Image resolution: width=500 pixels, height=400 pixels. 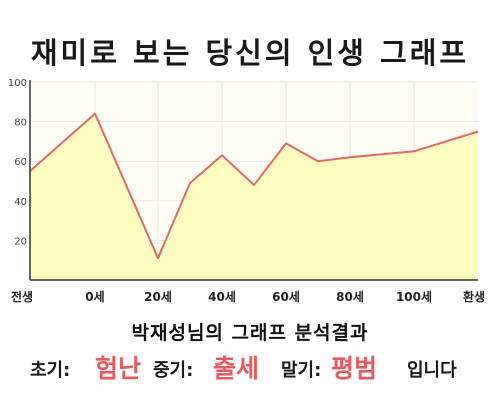 What do you see at coordinates (50, 370) in the screenshot?
I see `early-label: 초기:` at bounding box center [50, 370].